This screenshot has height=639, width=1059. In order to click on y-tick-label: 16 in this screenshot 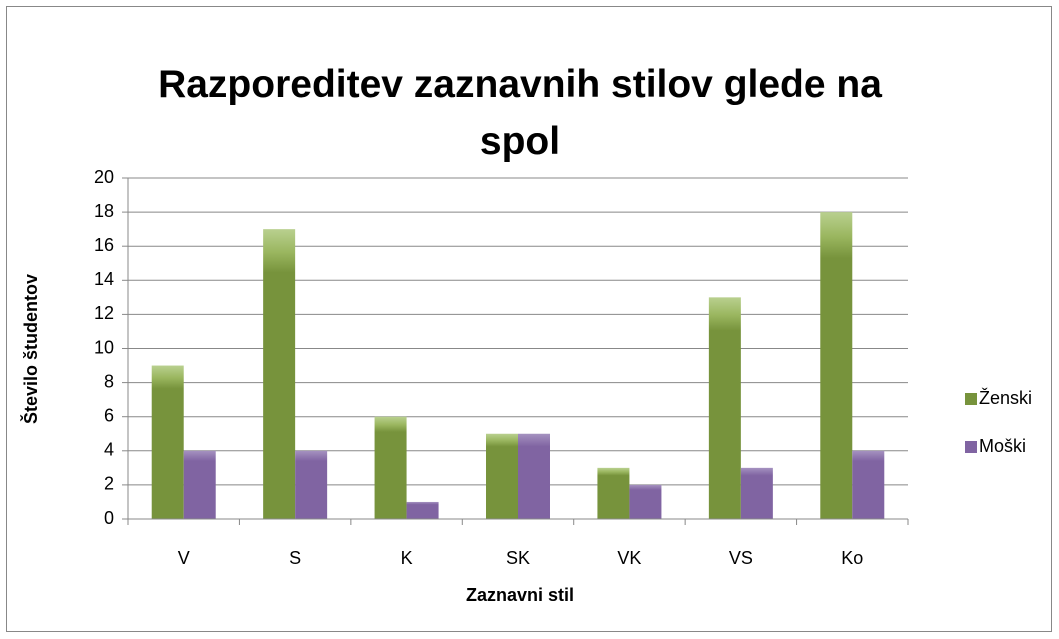, I will do `click(104, 245)`.